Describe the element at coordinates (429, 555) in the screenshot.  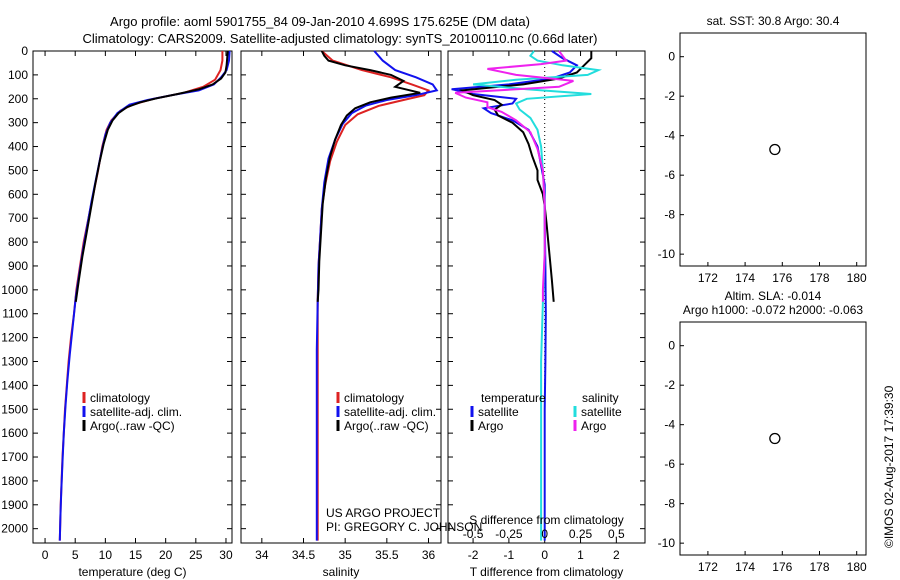
I see `salinity-xtick-label: 36` at that location.